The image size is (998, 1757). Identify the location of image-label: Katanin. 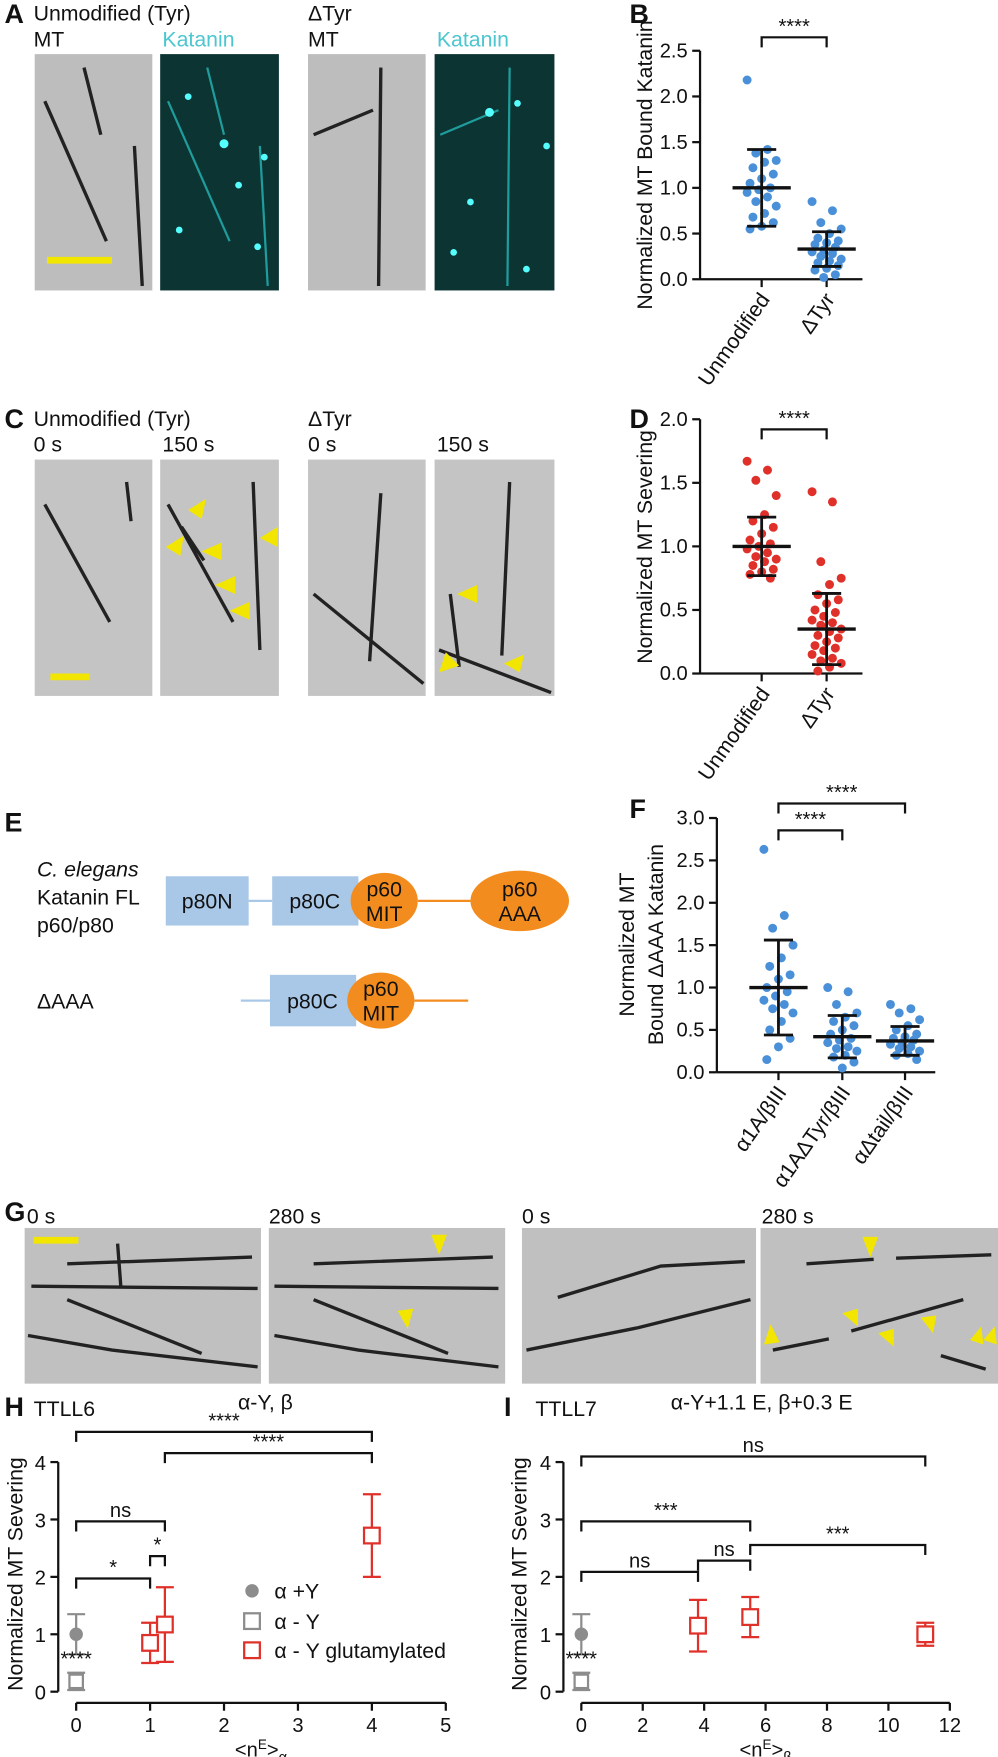
(473, 39).